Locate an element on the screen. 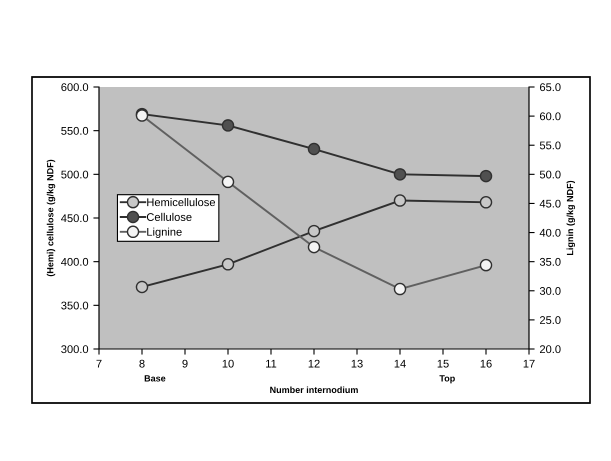 The image size is (611, 461). y2-tick-label: 45.0 is located at coordinates (550, 204).